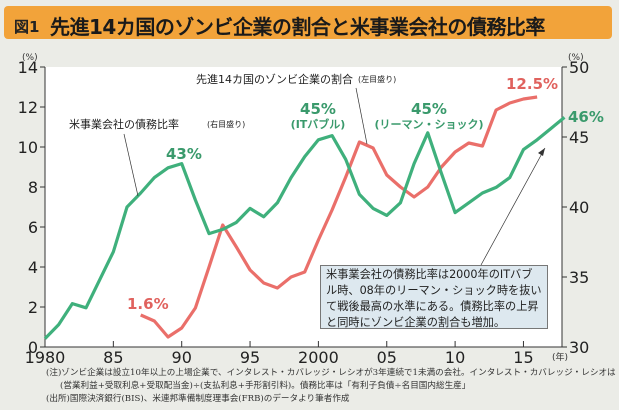 The width and height of the screenshot is (619, 410). What do you see at coordinates (33, 187) in the screenshot?
I see `left-tick-label: 8` at bounding box center [33, 187].